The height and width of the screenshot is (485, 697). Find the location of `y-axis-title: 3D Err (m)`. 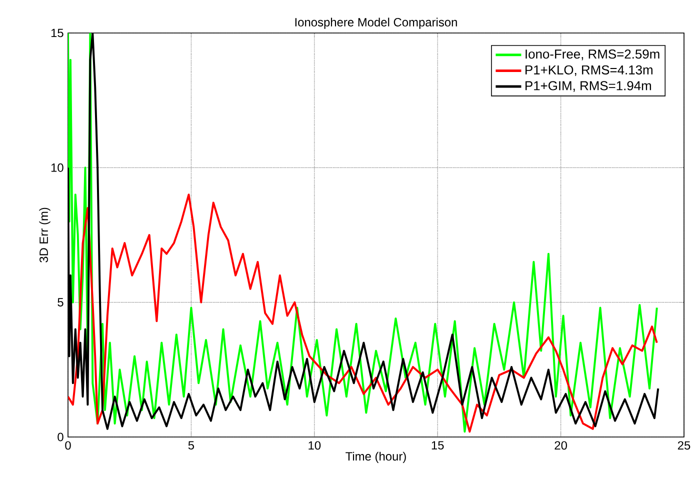

y-axis-title: 3D Err (m) is located at coordinates (44, 235).